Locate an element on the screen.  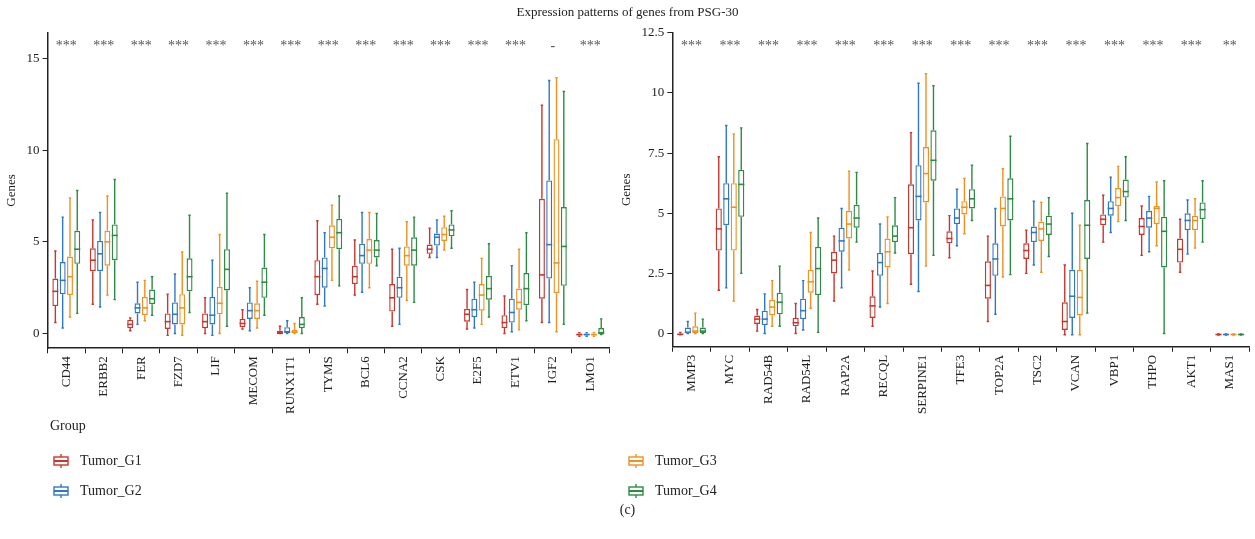
legend-label: Tumor_G2 is located at coordinates (111, 491).